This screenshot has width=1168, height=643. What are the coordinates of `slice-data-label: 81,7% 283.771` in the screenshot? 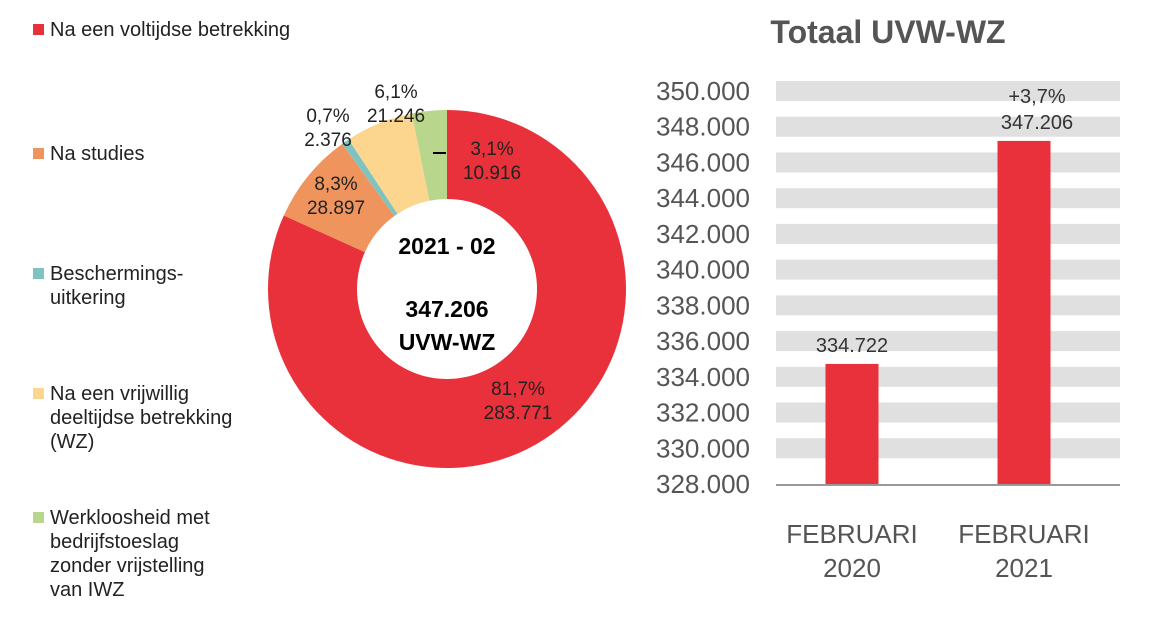 It's located at (518, 401).